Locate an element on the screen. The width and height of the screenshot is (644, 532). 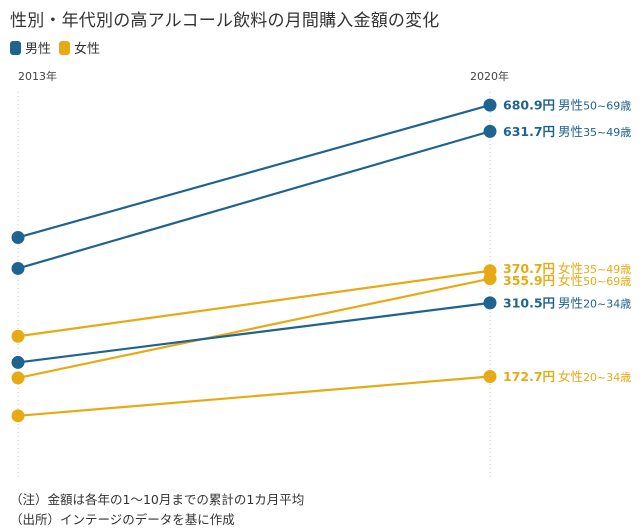
data-label: 680.9円 男性50~69歳 is located at coordinates (567, 105).